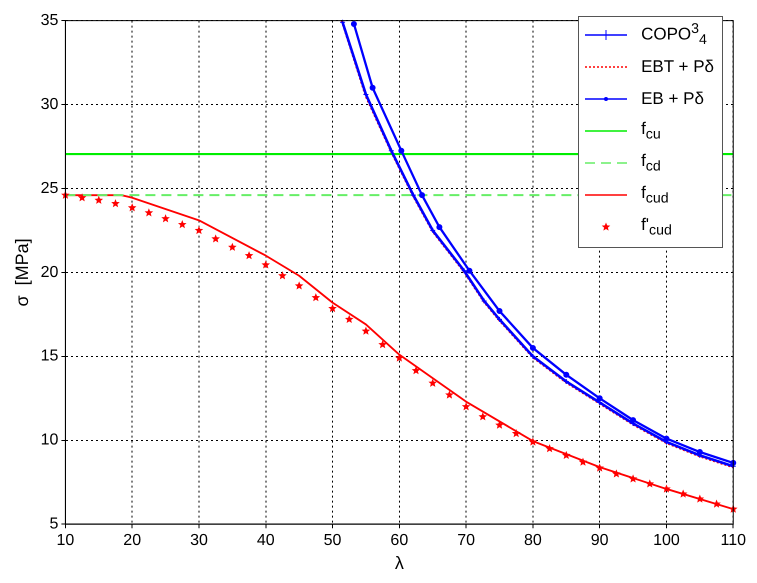 Image resolution: width=757 pixels, height=583 pixels. What do you see at coordinates (49, 21) in the screenshot?
I see `y-tick-label: 35` at bounding box center [49, 21].